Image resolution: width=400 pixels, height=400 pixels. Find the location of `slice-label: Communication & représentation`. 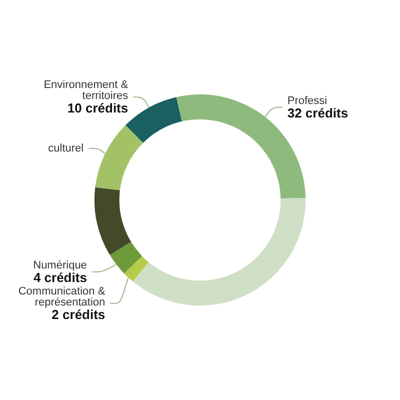

slice-label: Communication & représentation is located at coordinates (62, 296).